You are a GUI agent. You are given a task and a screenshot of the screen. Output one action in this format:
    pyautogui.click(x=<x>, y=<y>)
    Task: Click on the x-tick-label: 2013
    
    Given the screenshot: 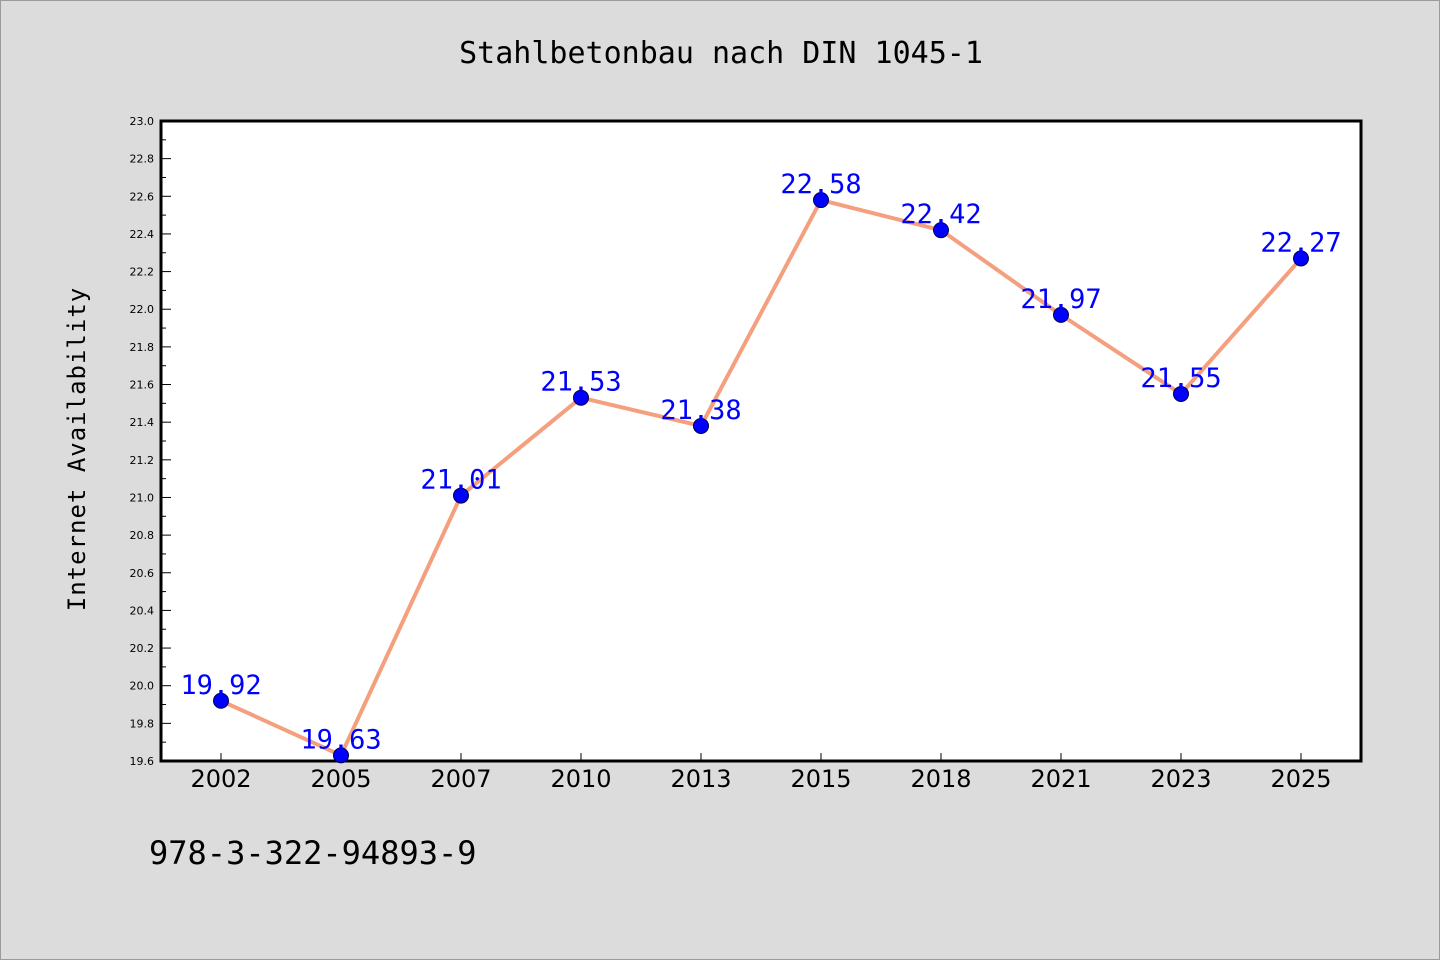 What is the action you would take?
    pyautogui.click(x=700, y=779)
    